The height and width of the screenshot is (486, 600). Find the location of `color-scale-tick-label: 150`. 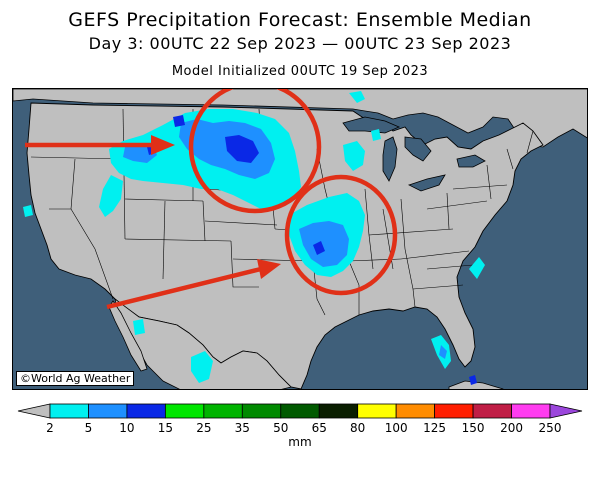

color-scale-tick-label: 150 is located at coordinates (473, 428).